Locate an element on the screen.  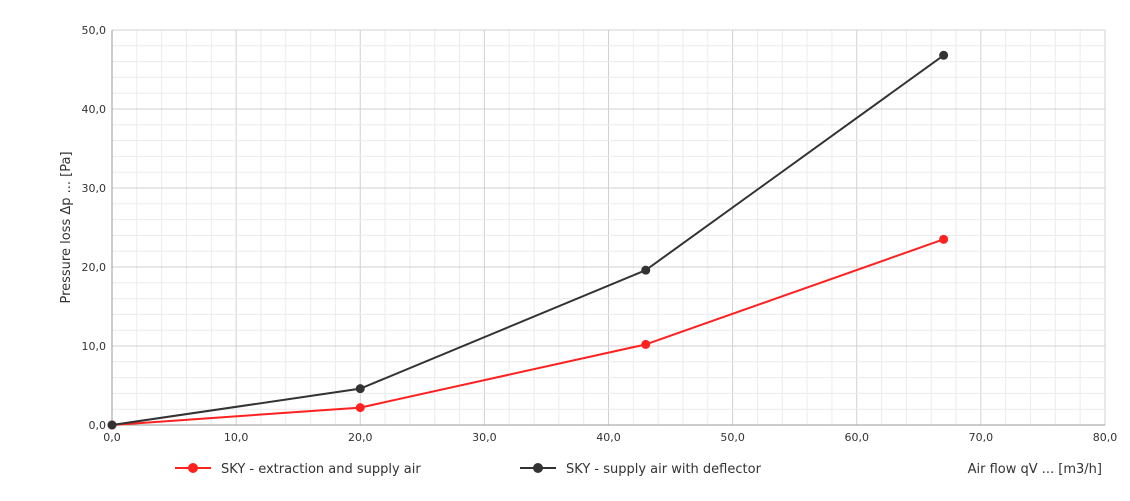
x-tick-label: 40,0 is located at coordinates (608, 437).